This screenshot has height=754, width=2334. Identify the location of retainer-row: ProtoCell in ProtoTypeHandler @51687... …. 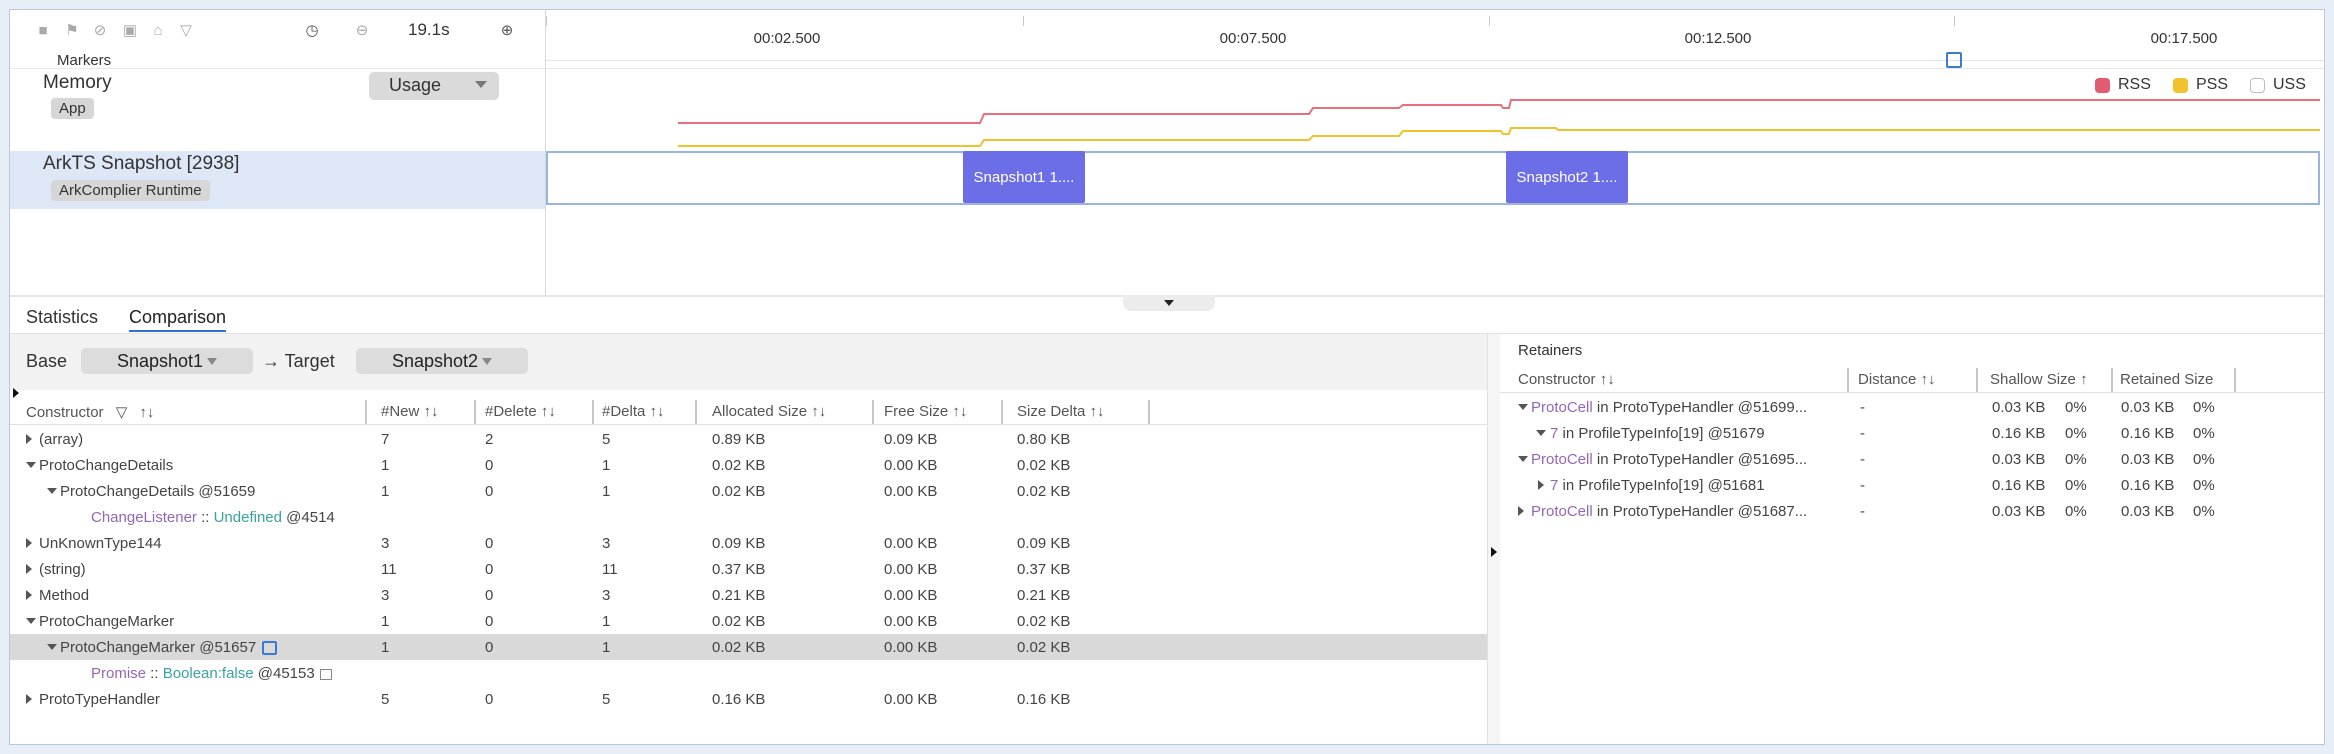
(1912, 511).